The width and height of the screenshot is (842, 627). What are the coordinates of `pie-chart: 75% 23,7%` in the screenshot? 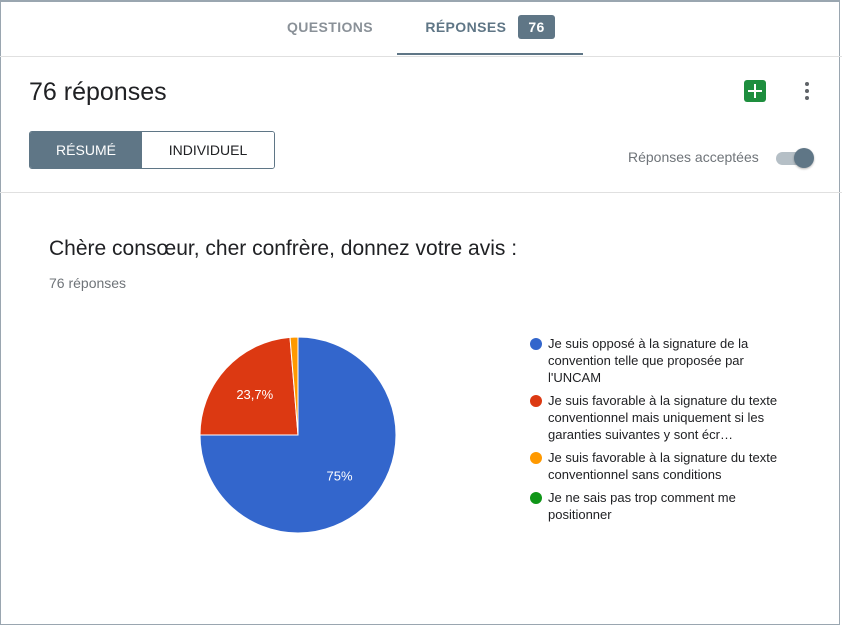 It's located at (300, 437).